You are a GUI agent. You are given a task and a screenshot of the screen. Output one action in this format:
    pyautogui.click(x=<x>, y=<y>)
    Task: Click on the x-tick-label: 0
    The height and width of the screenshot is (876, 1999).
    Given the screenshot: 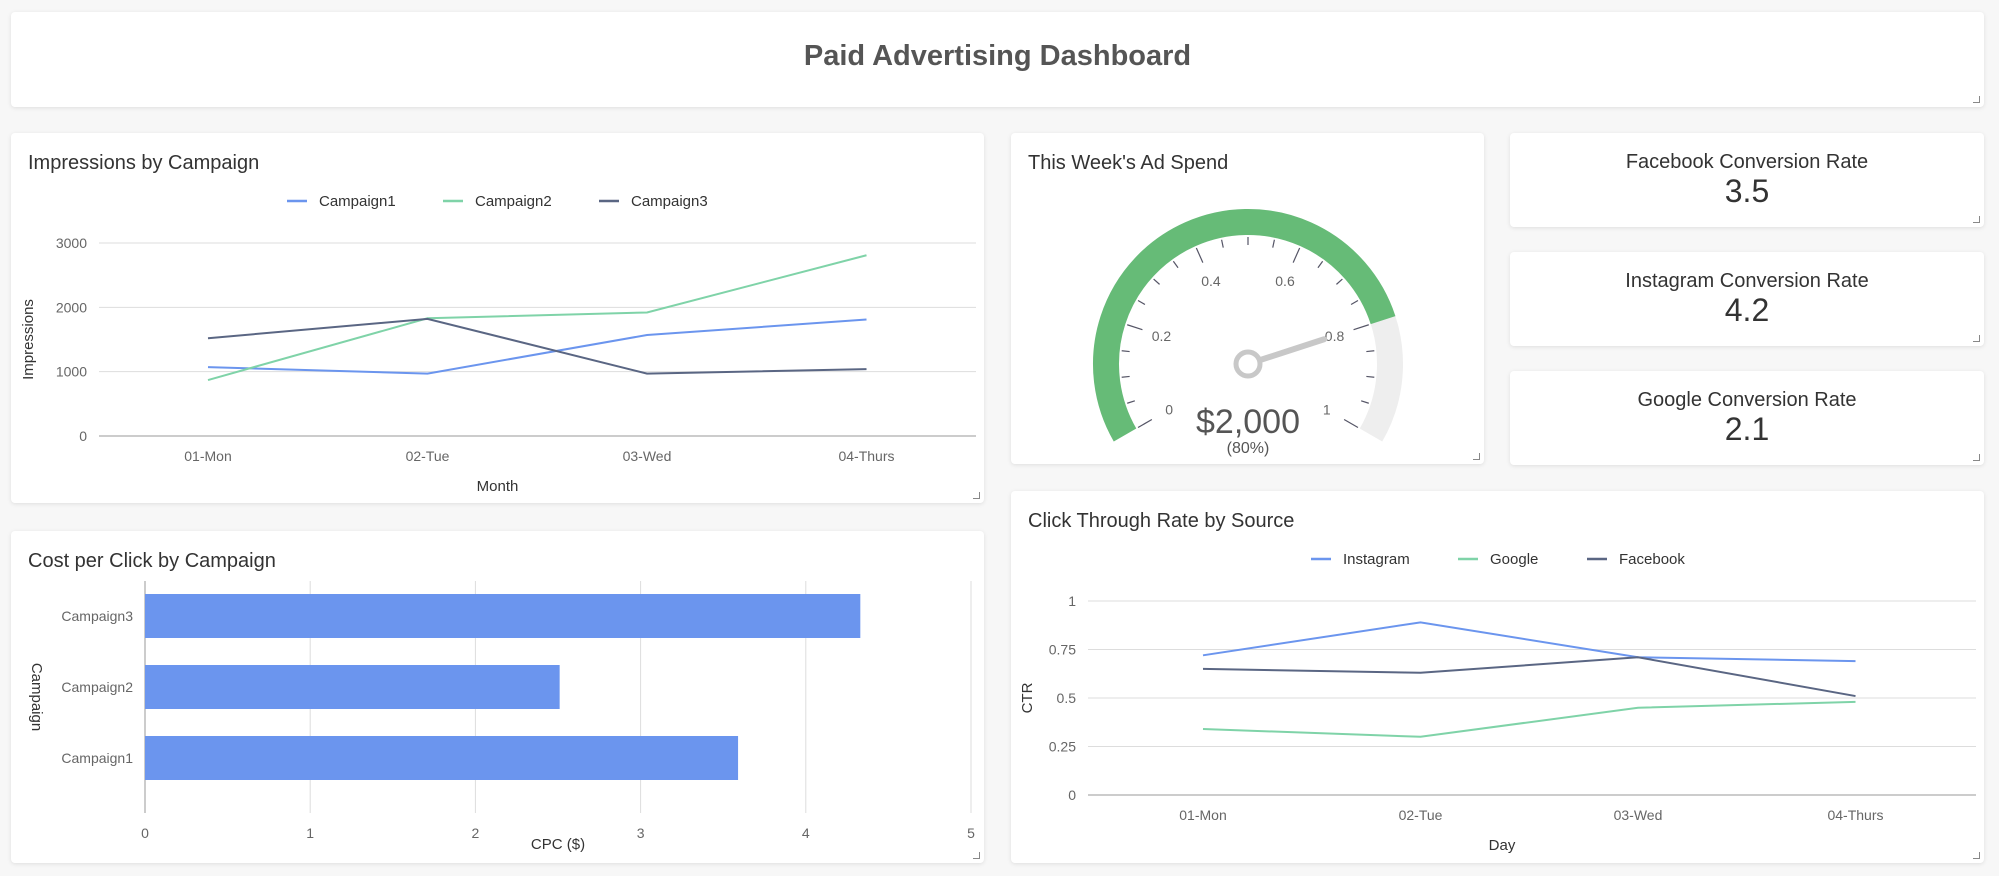 What is the action you would take?
    pyautogui.click(x=145, y=833)
    